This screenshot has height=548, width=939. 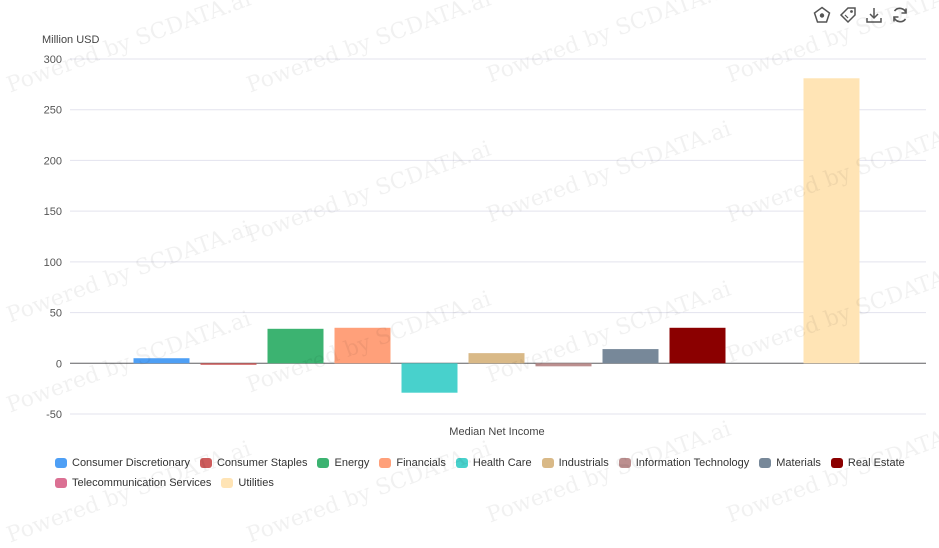 What do you see at coordinates (161, 361) in the screenshot?
I see `bar-consumer-discretionary` at bounding box center [161, 361].